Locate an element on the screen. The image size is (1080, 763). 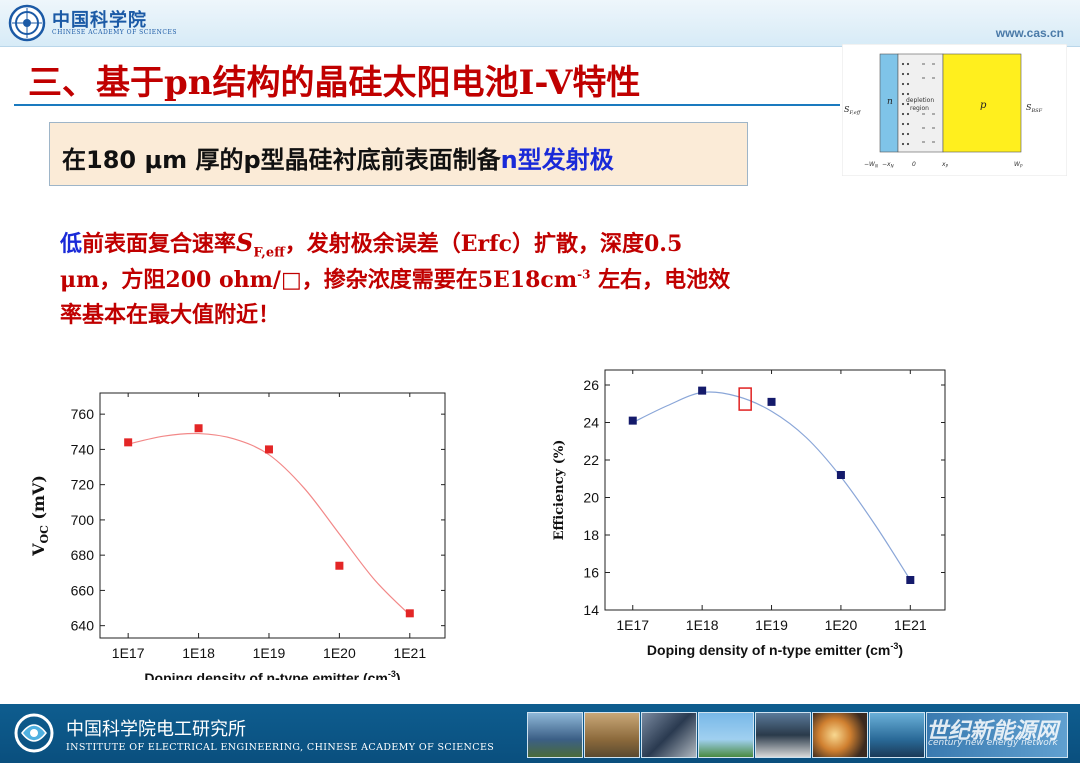
subtitle-text: 在180 μm 厚的p型晶硅衬底前表面制备n型发射极 is located at coordinates (338, 157).